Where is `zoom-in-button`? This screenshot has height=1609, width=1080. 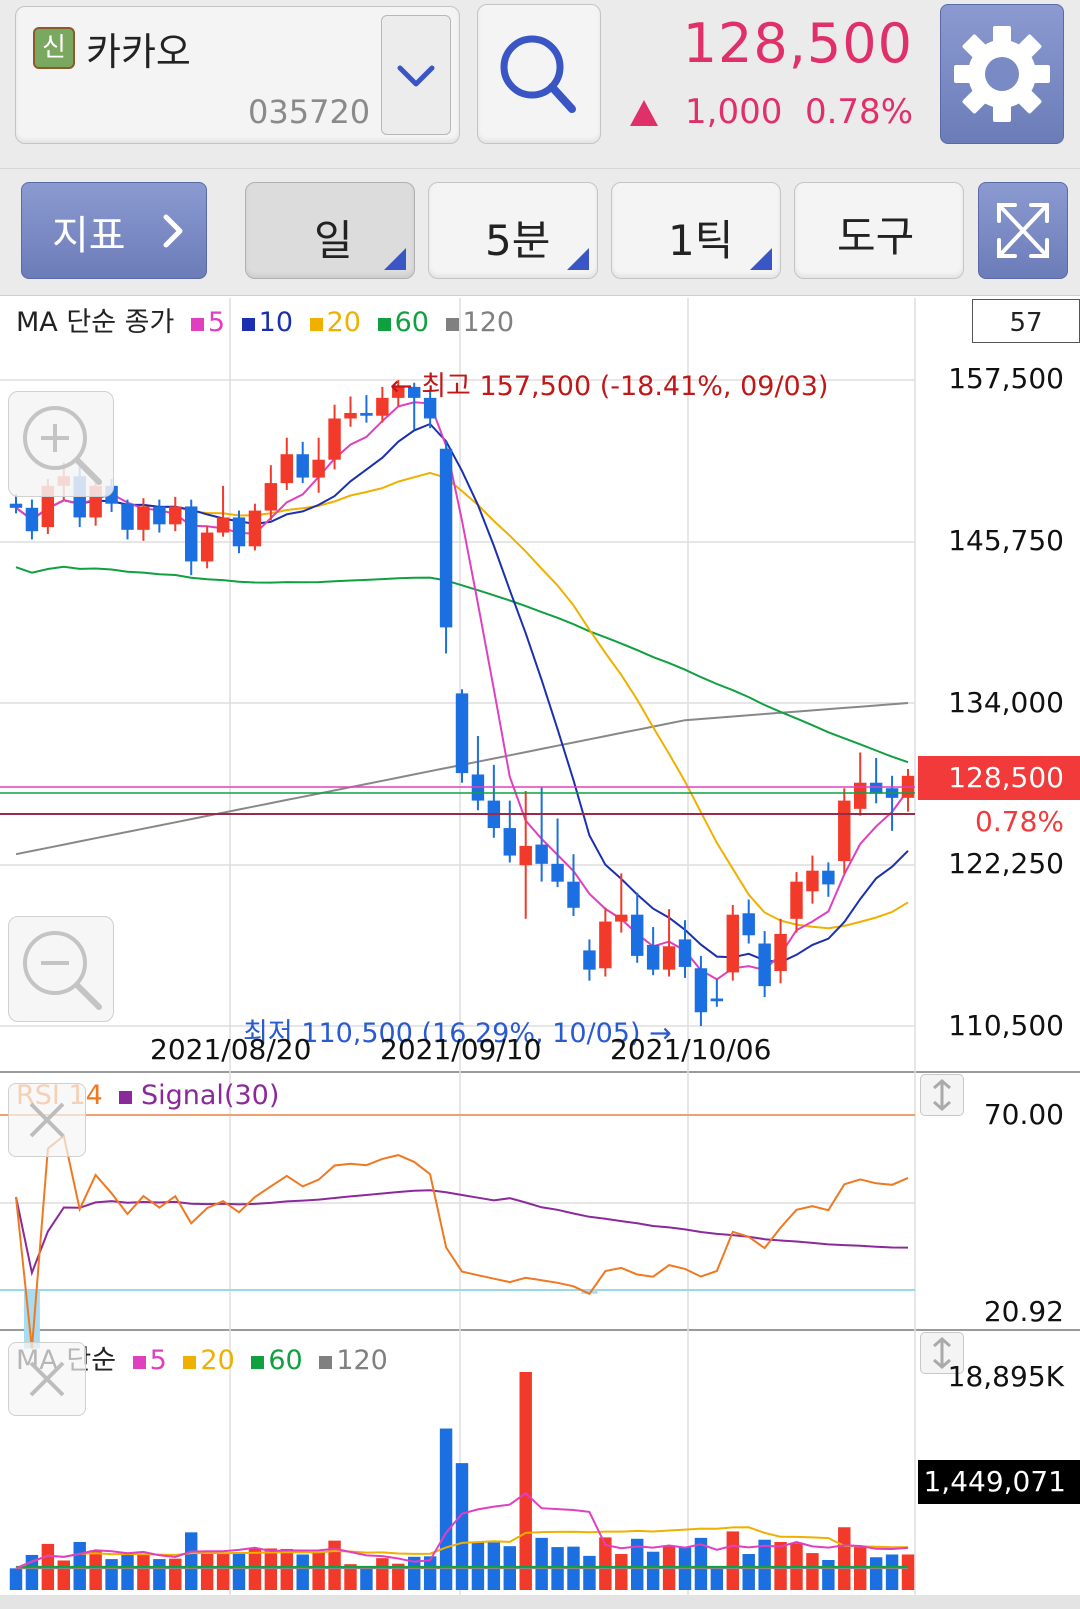
zoom-in-button is located at coordinates (61, 444).